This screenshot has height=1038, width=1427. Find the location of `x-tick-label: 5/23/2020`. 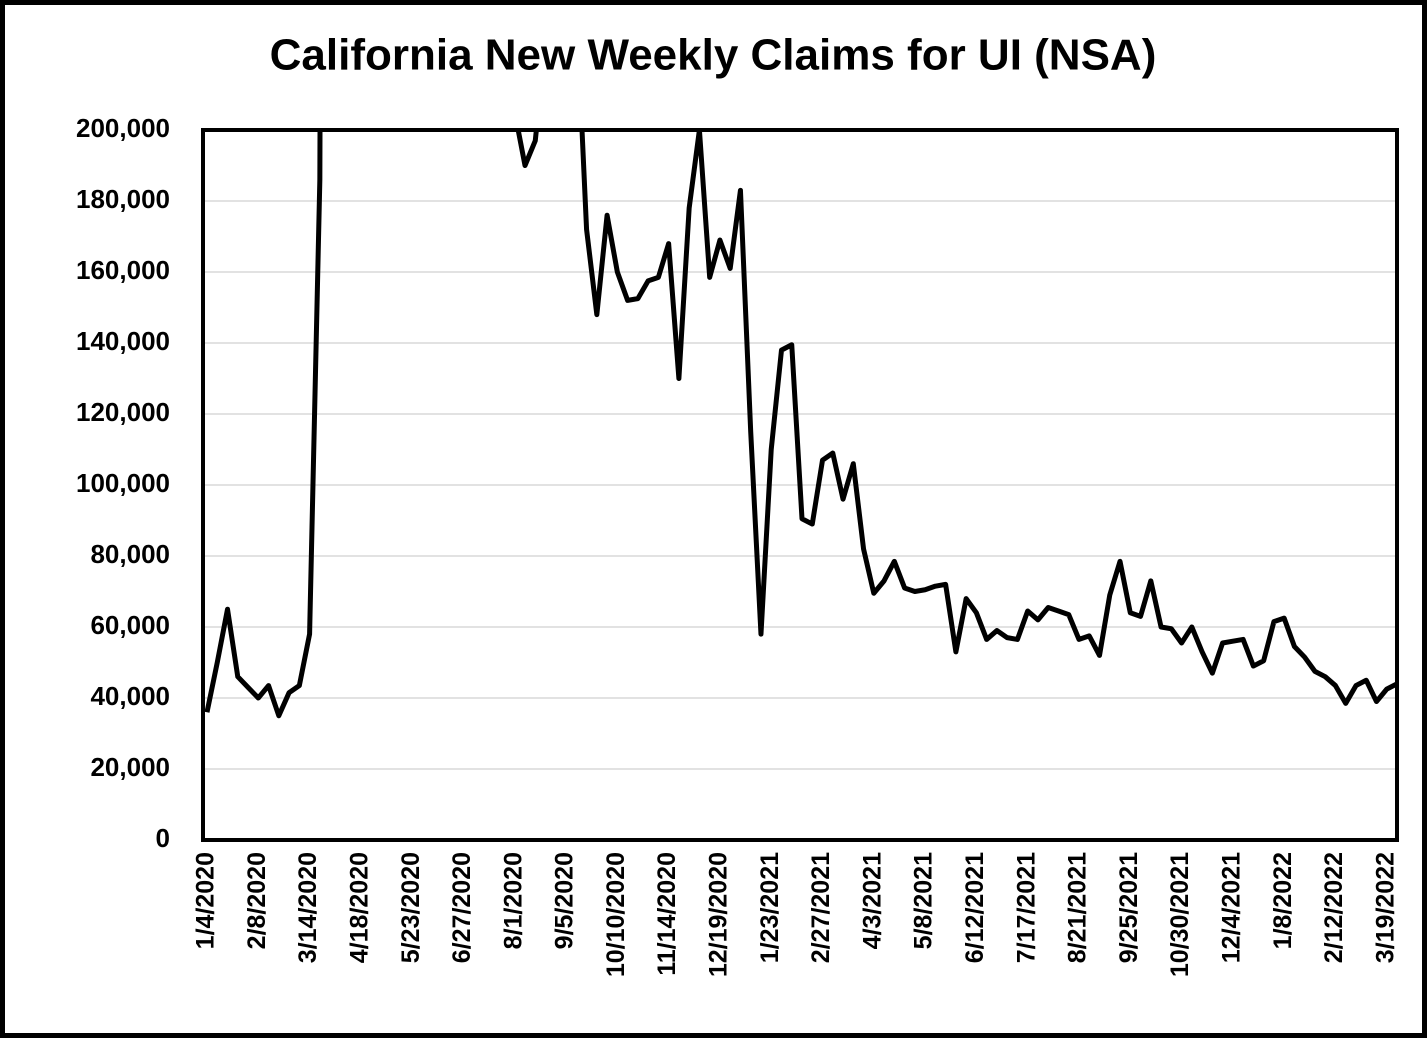

x-tick-label: 5/23/2020 is located at coordinates (411, 907).